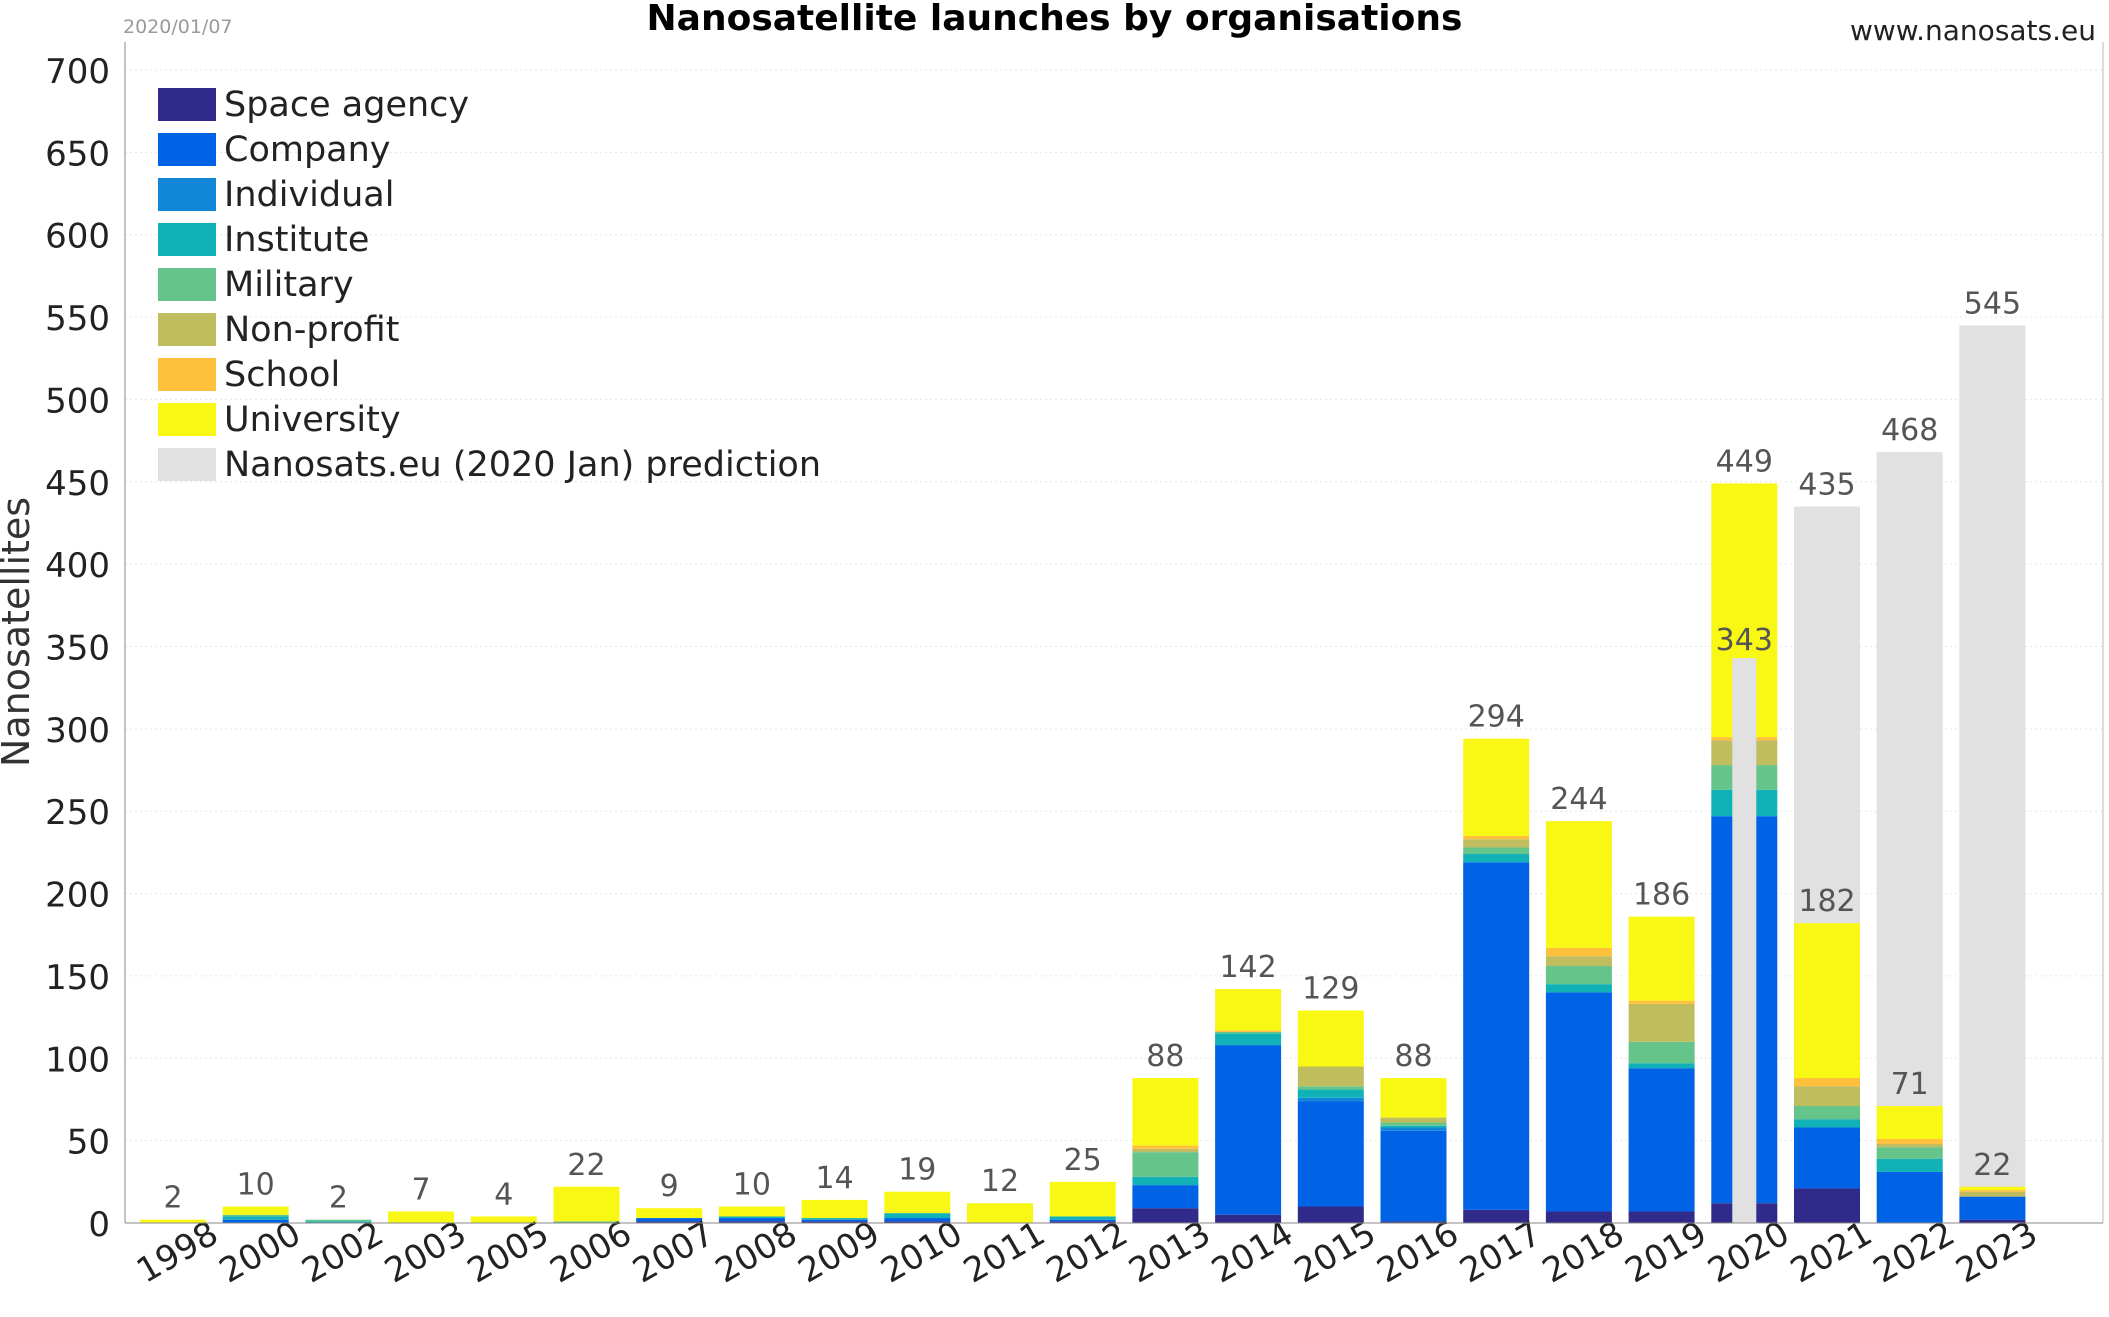 The image size is (2109, 1317). I want to click on y-tick-label: 700, so click(77, 72).